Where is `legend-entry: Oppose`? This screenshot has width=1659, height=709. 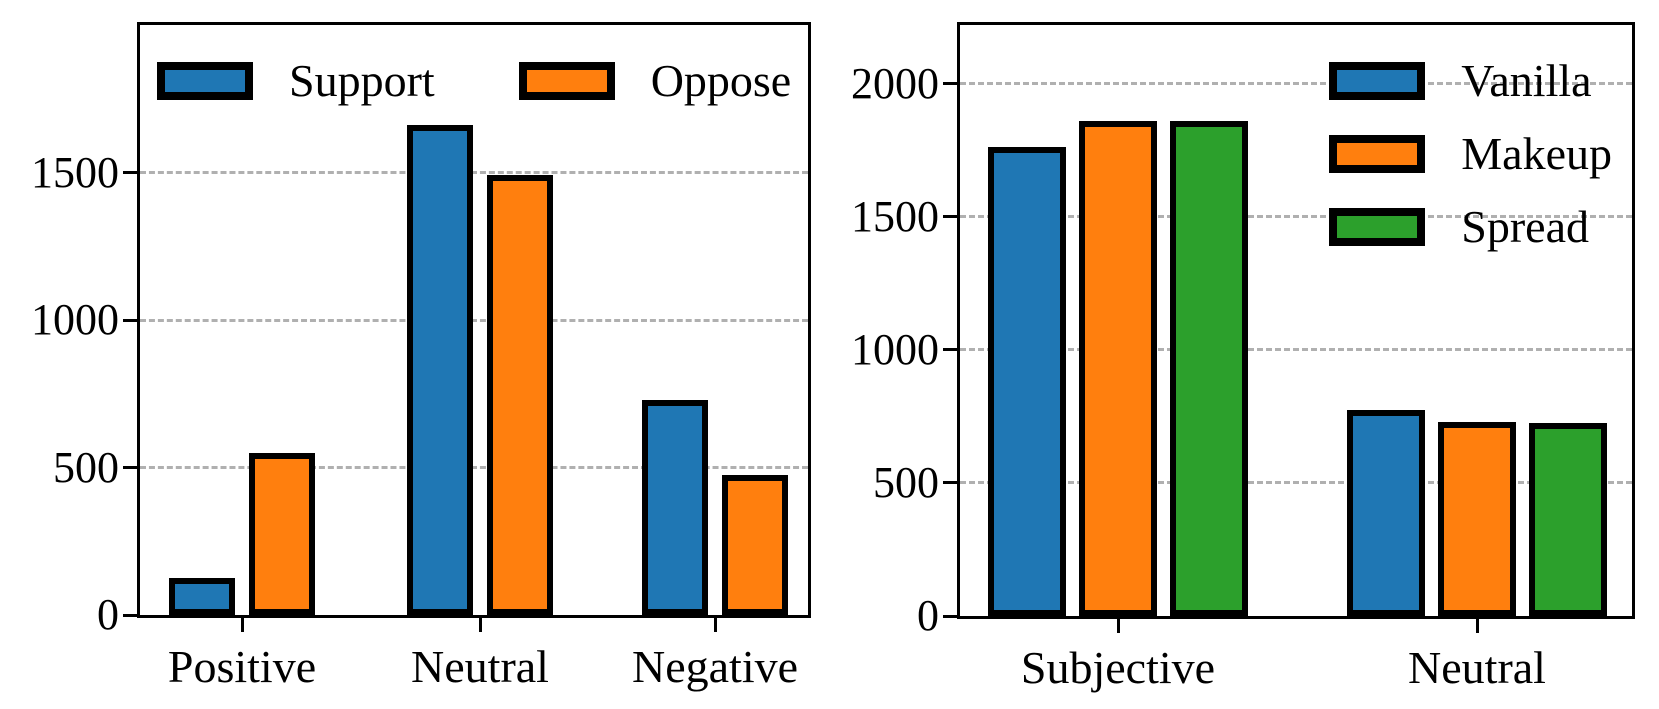
legend-entry: Oppose is located at coordinates (655, 80).